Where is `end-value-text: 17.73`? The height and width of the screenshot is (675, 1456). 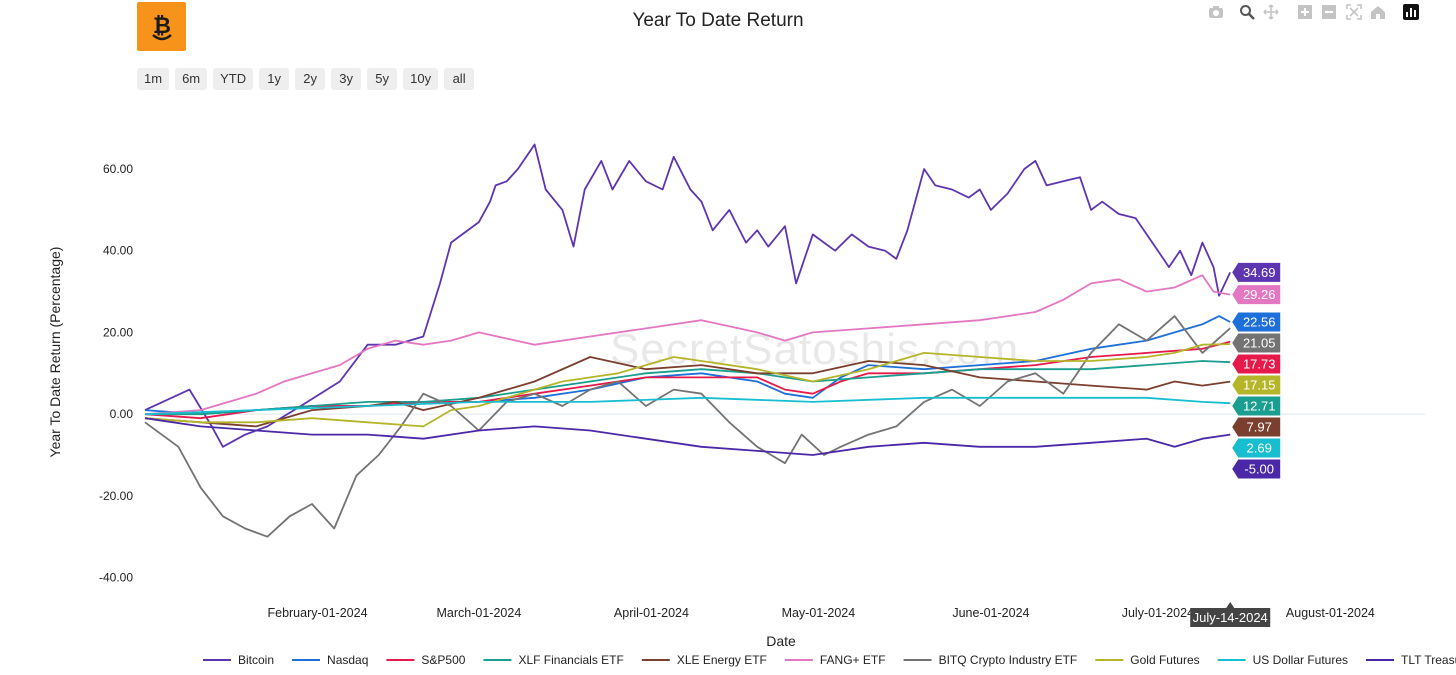 end-value-text: 17.73 is located at coordinates (1259, 363).